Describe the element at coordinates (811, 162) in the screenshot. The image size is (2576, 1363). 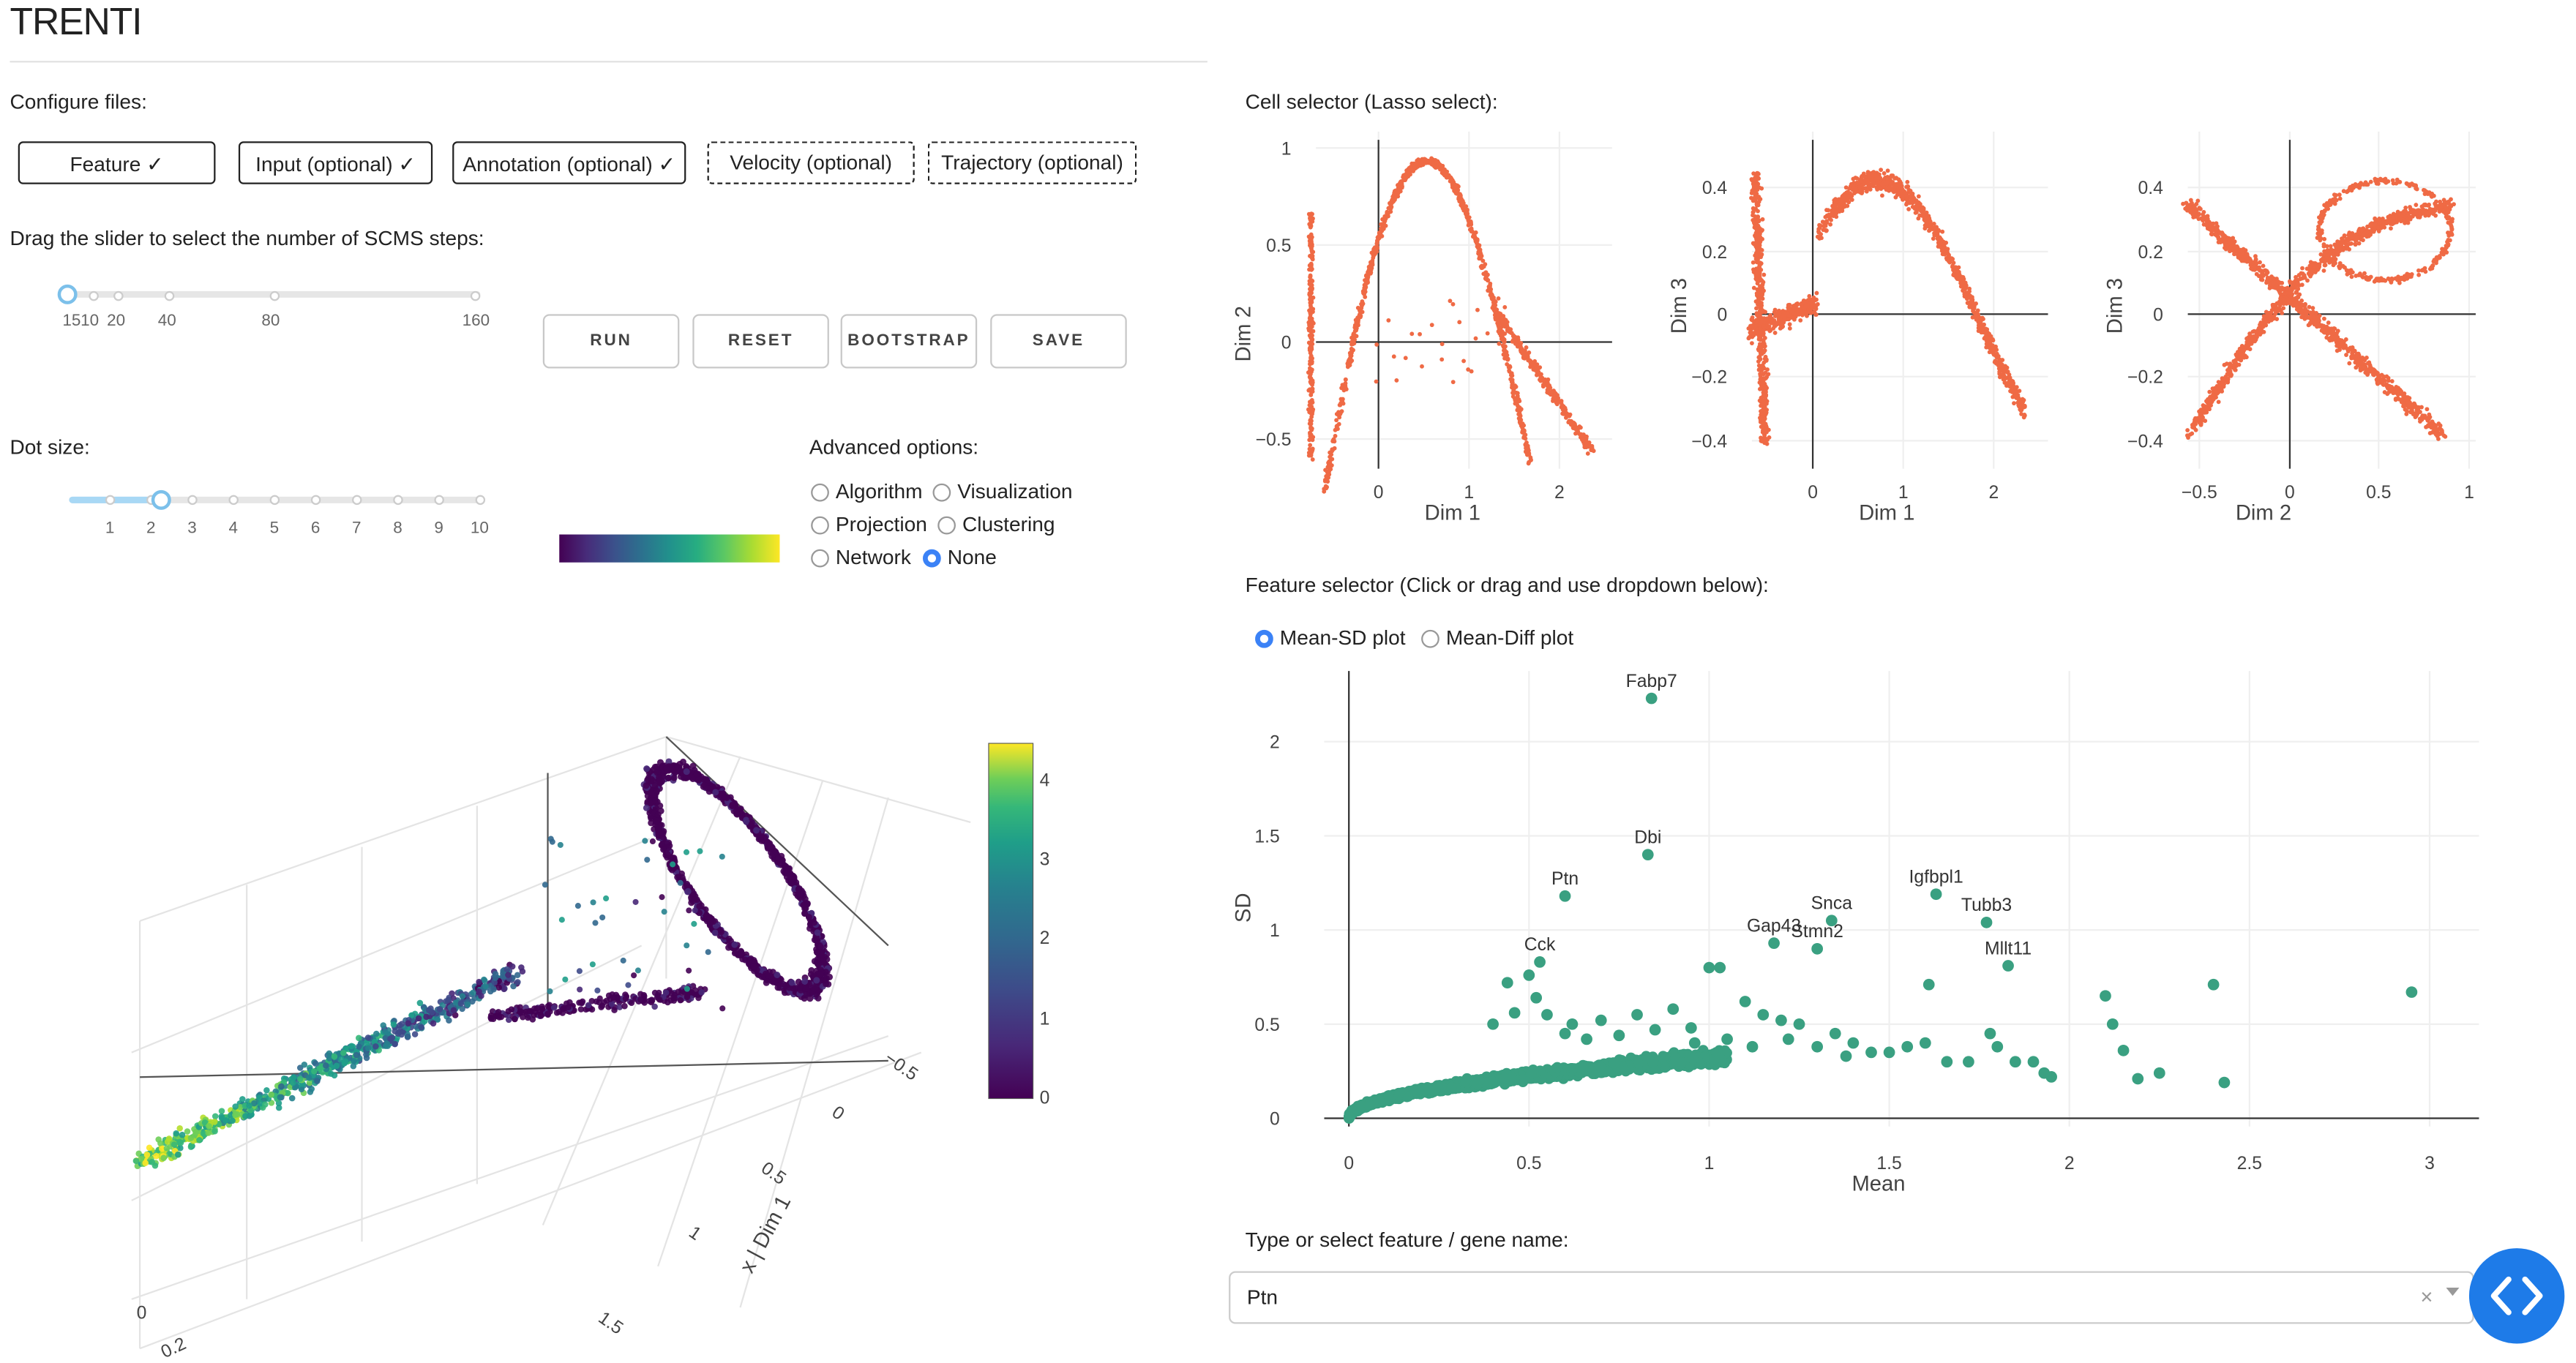
I see `velocity-file-button: Velocity (optional)` at that location.